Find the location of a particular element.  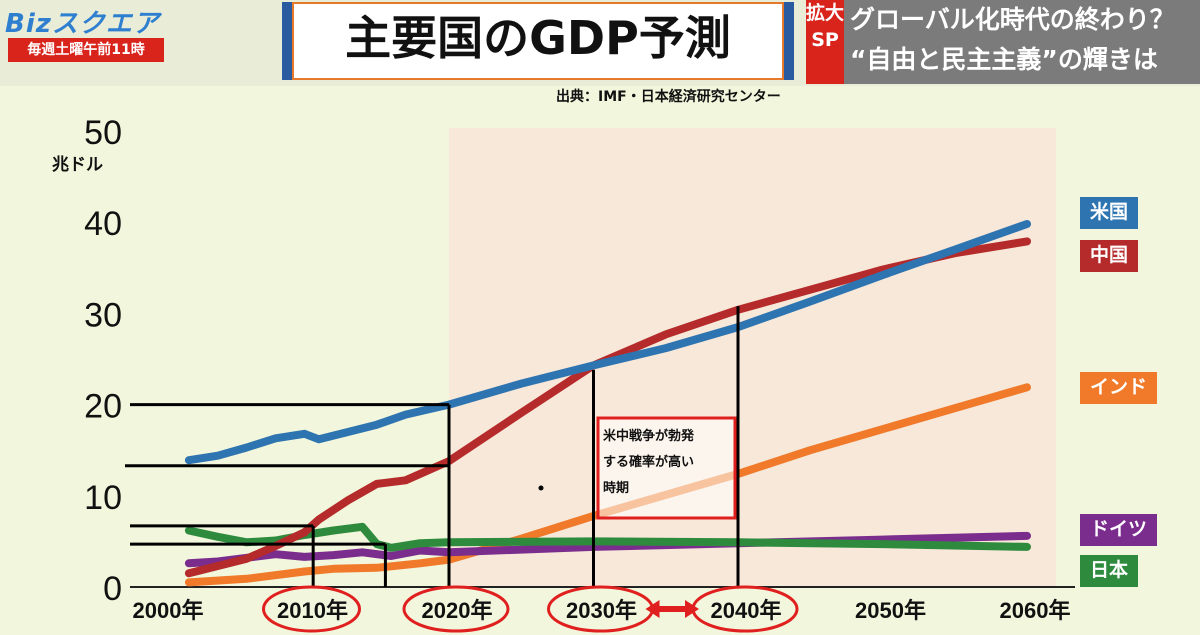

special-banner: グローバル化時代の終わり？ “自由と民主主義”の輝きは is located at coordinates (1022, 42).